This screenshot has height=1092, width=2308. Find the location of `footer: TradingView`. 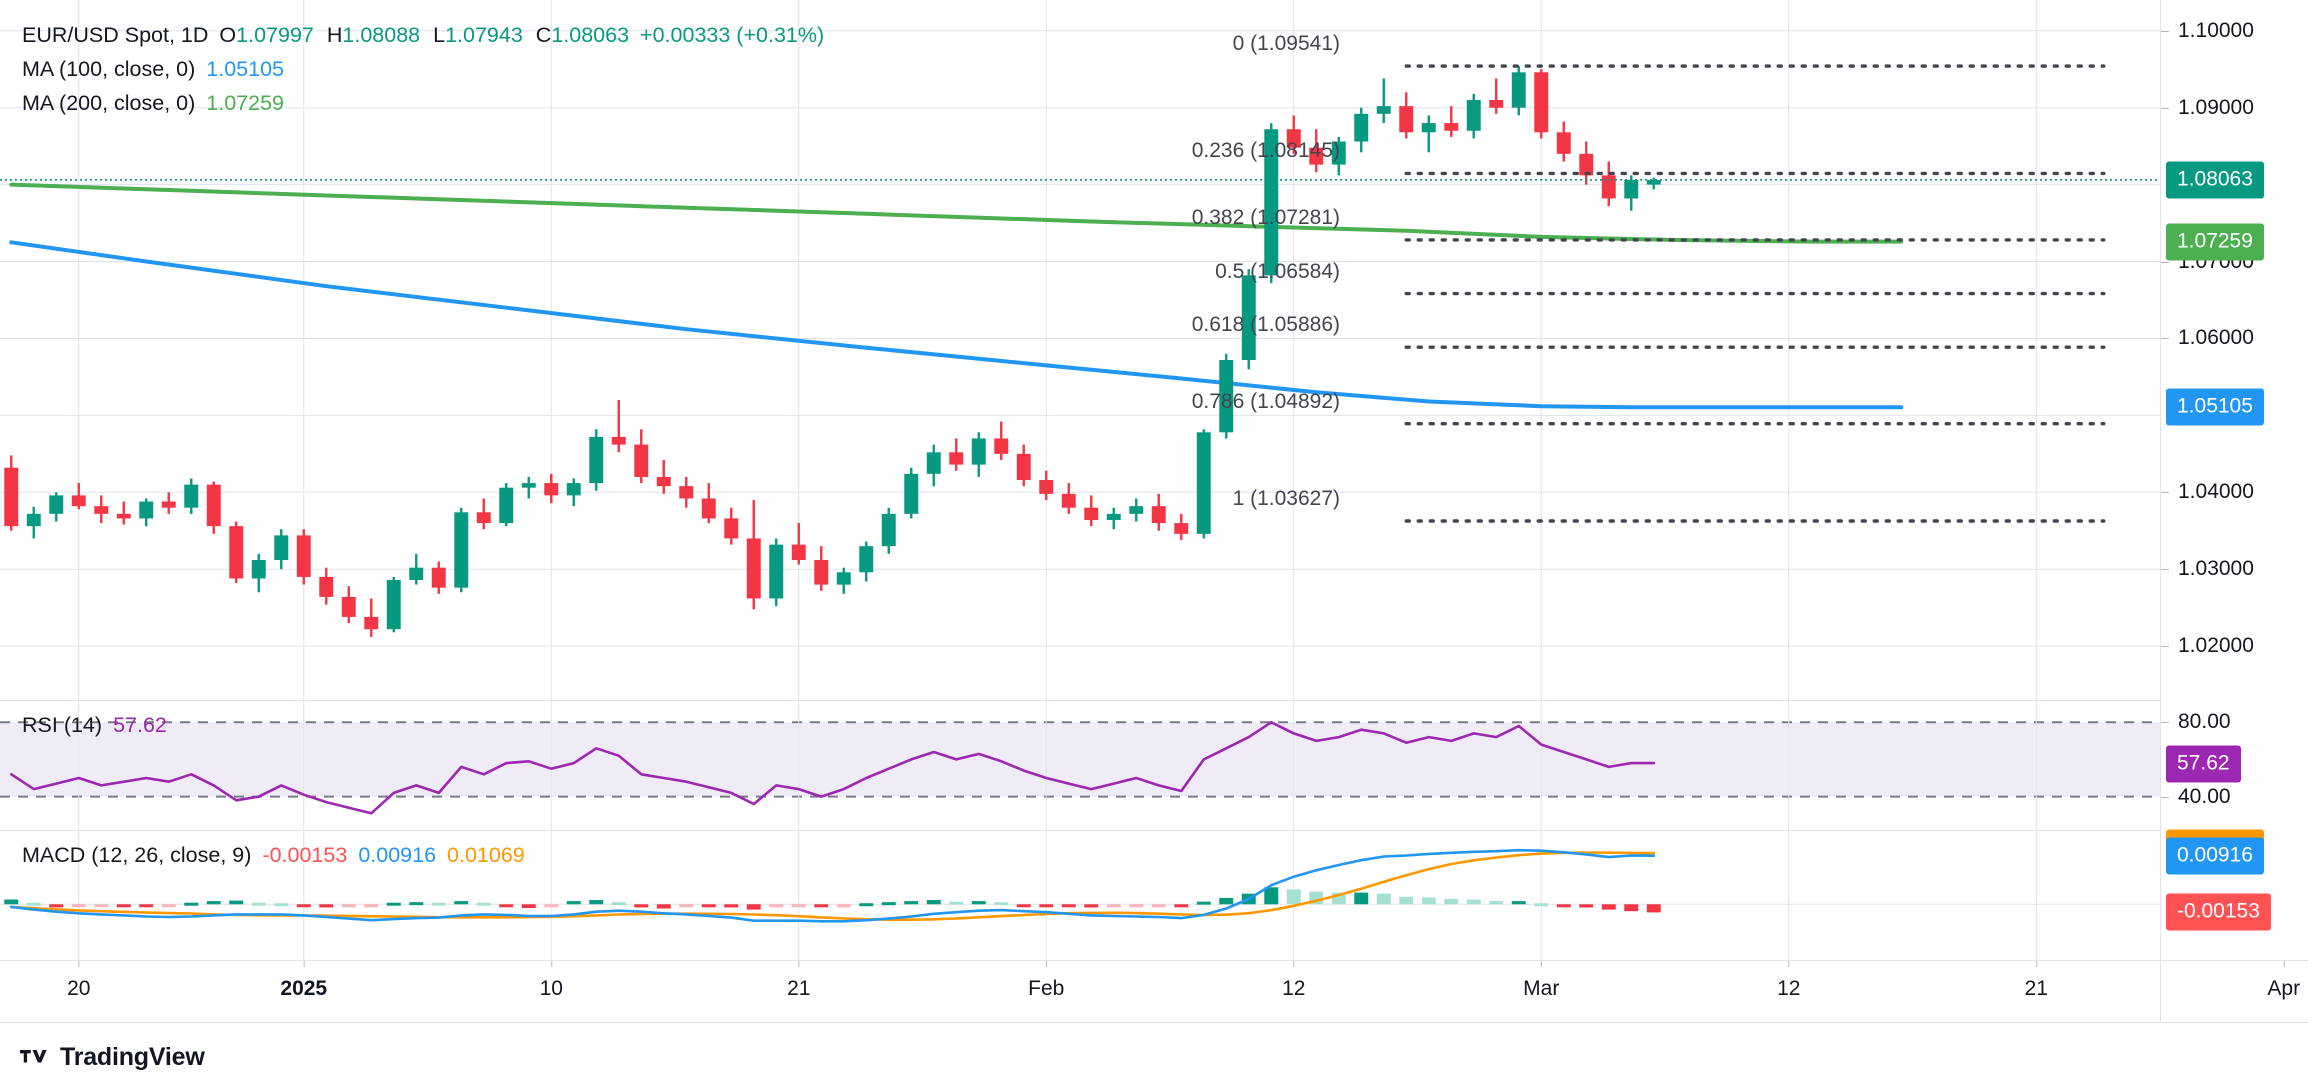

footer: TradingView is located at coordinates (1154, 1057).